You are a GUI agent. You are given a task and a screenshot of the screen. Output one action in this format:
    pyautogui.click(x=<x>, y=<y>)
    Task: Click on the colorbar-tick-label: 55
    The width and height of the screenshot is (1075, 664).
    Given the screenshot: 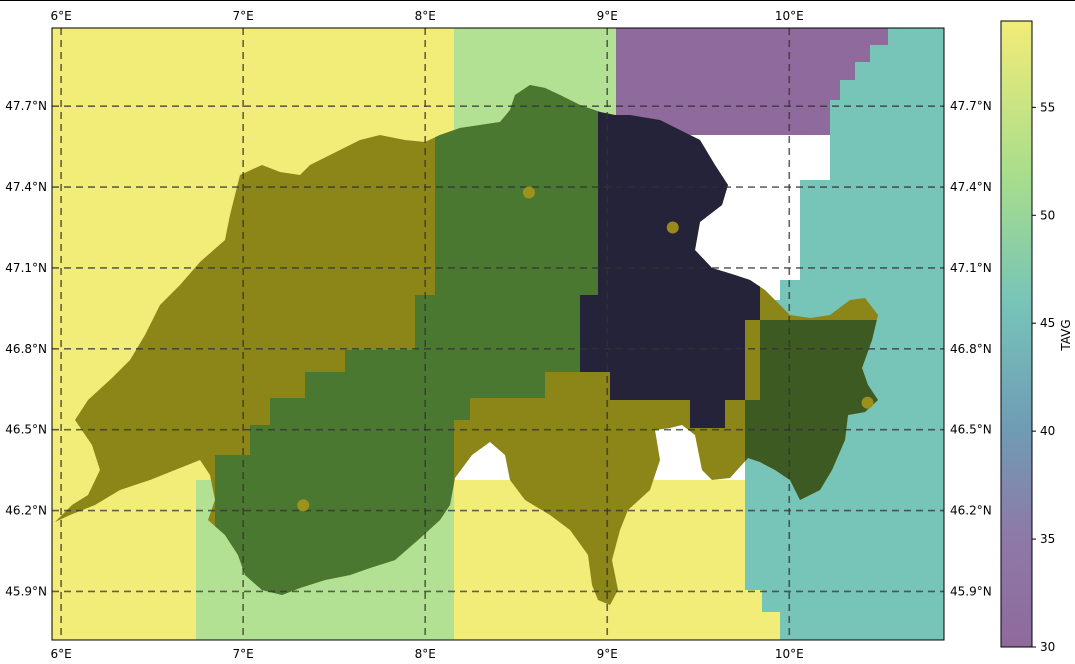 What is the action you would take?
    pyautogui.click(x=1047, y=107)
    